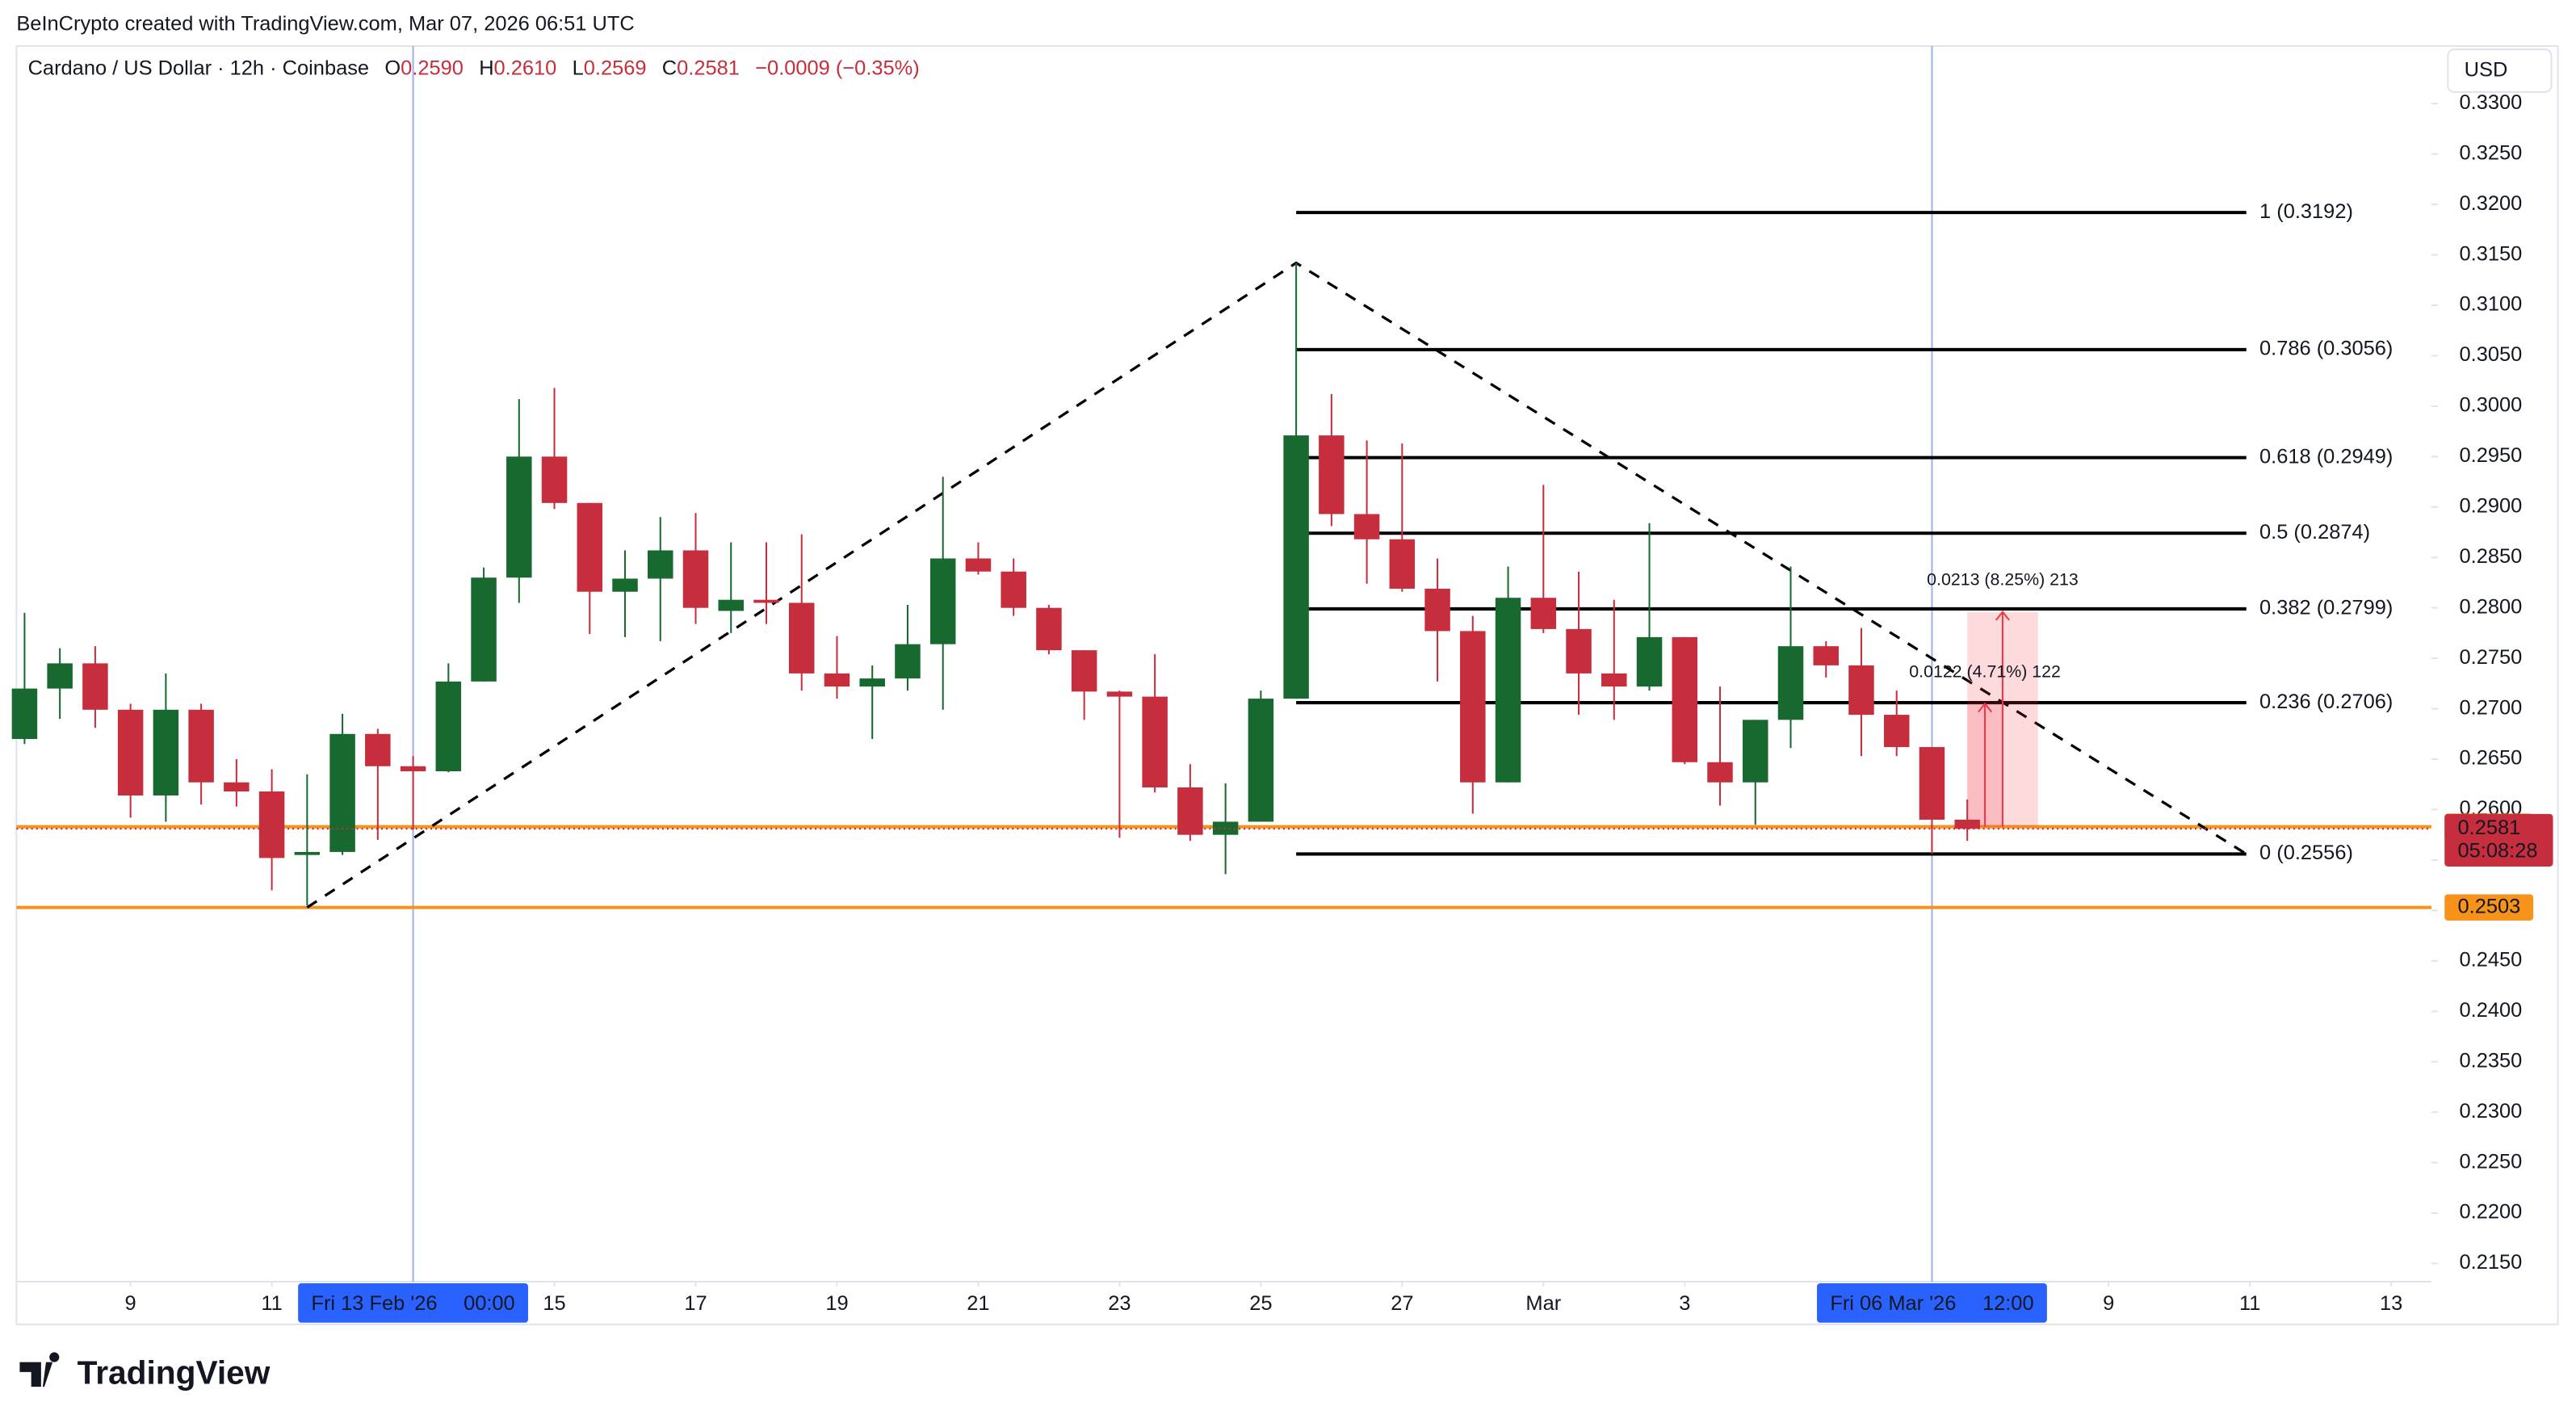 This screenshot has height=1423, width=2576. Describe the element at coordinates (2491, 1010) in the screenshot. I see `y-tick-label: 0.2400` at that location.